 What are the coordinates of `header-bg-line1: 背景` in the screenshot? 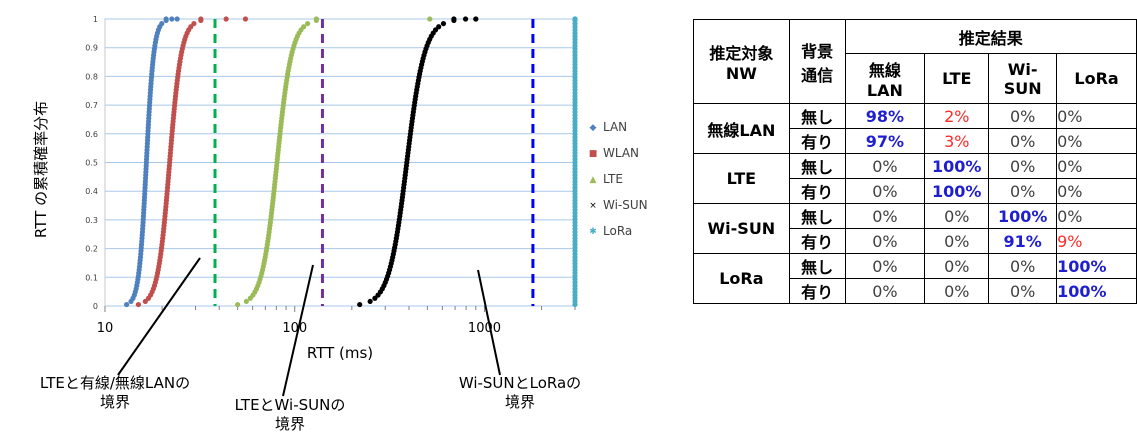 It's located at (817, 51).